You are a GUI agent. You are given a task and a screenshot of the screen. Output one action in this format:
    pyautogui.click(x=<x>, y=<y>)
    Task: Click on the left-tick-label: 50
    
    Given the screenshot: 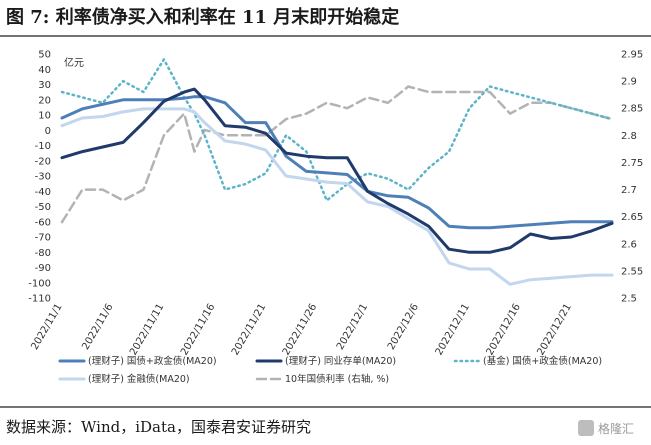 What is the action you would take?
    pyautogui.click(x=44, y=55)
    